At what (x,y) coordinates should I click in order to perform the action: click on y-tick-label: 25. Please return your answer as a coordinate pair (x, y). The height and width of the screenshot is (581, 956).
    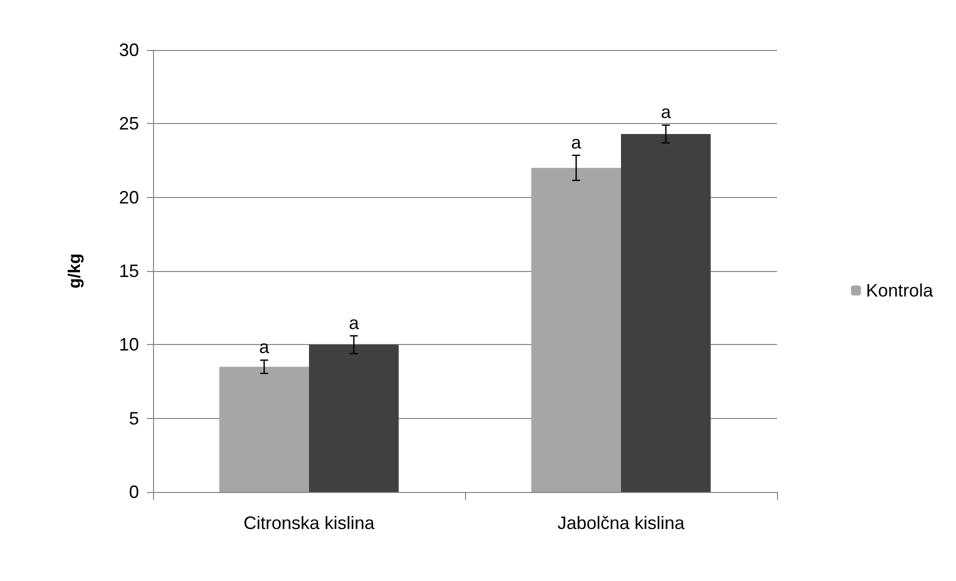
    Looking at the image, I should click on (128, 124).